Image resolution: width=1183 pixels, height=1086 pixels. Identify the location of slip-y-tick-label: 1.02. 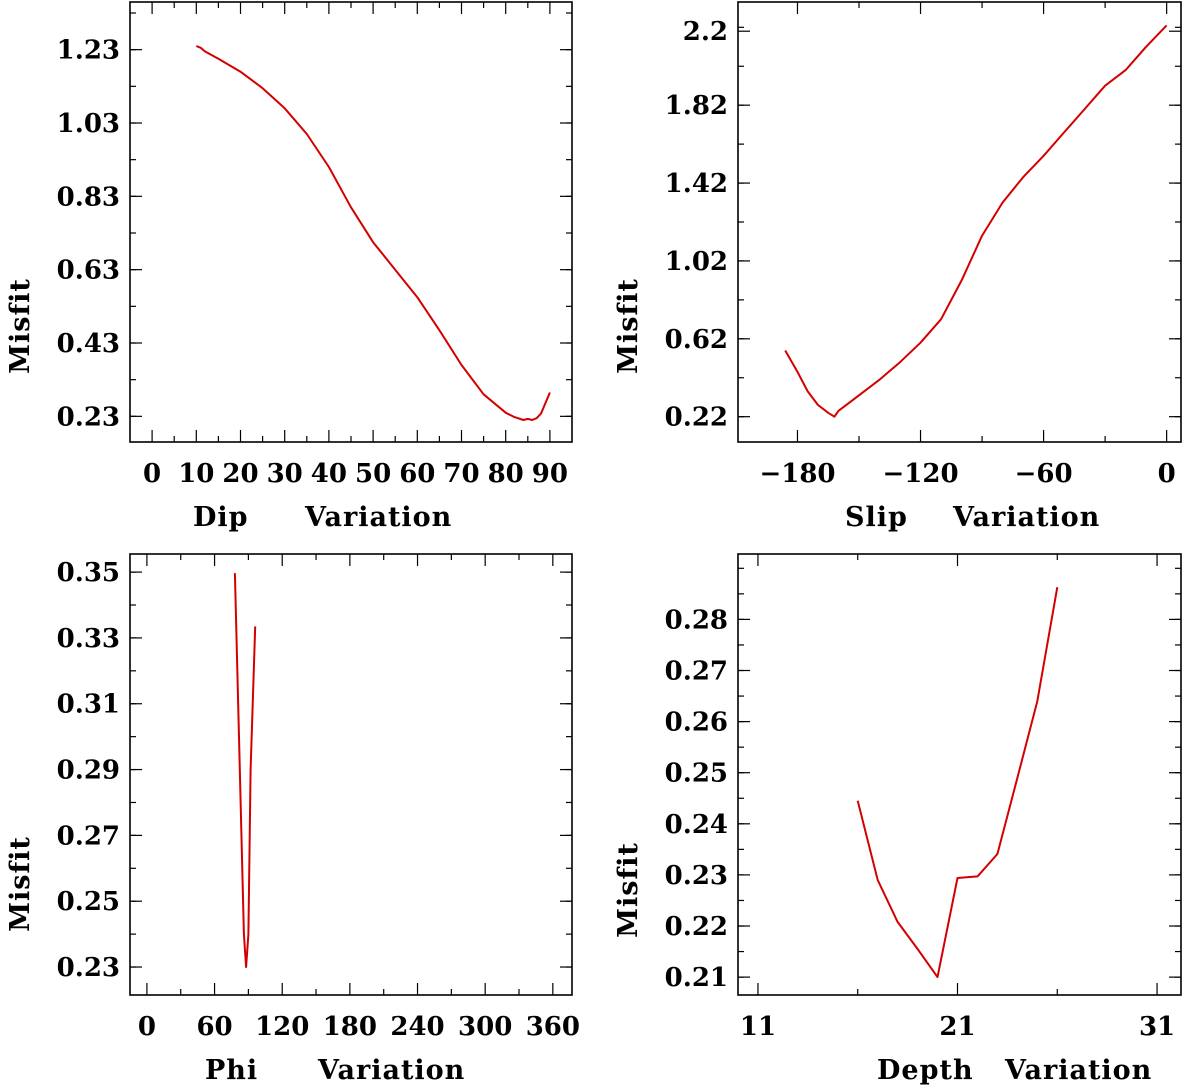
(696, 262).